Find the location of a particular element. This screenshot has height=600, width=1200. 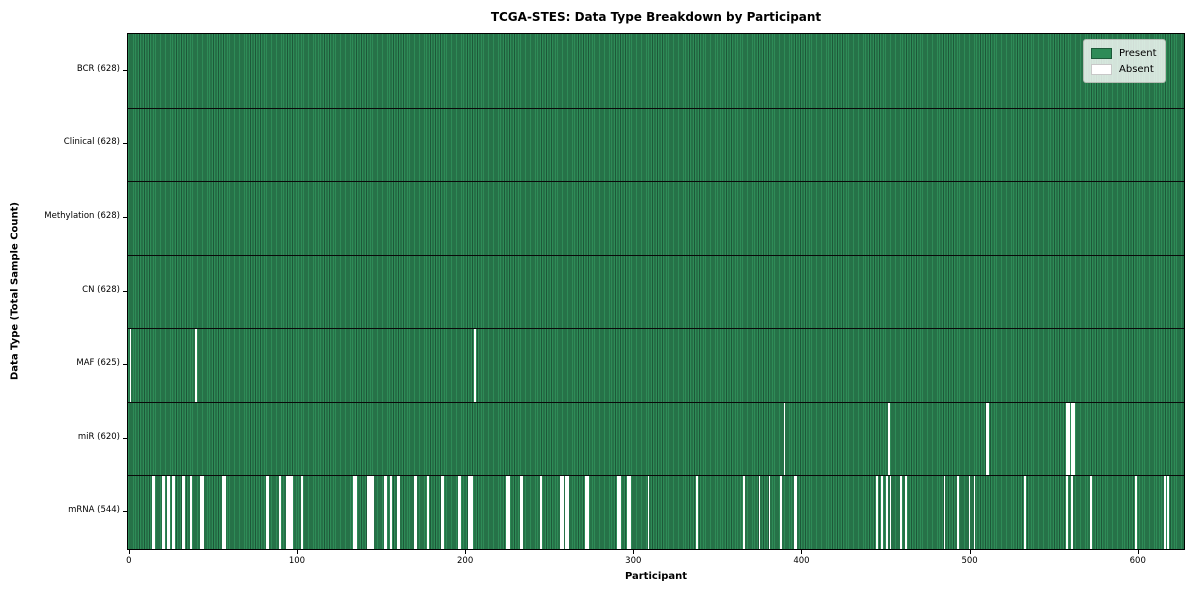

heatmap-row-BCR is located at coordinates (656, 71).